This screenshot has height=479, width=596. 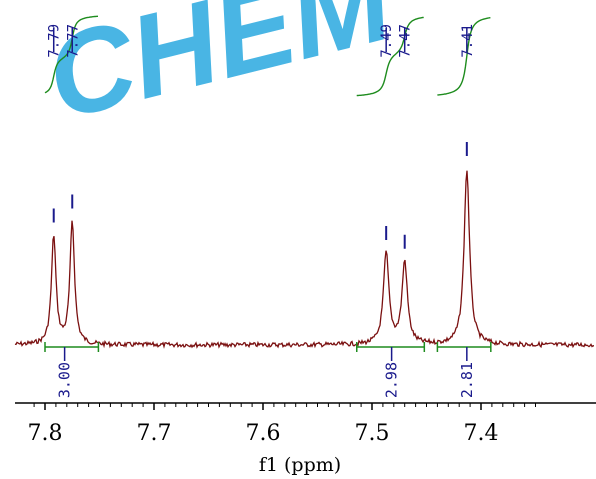 I want to click on peak-label: 7.77, so click(x=73, y=41).